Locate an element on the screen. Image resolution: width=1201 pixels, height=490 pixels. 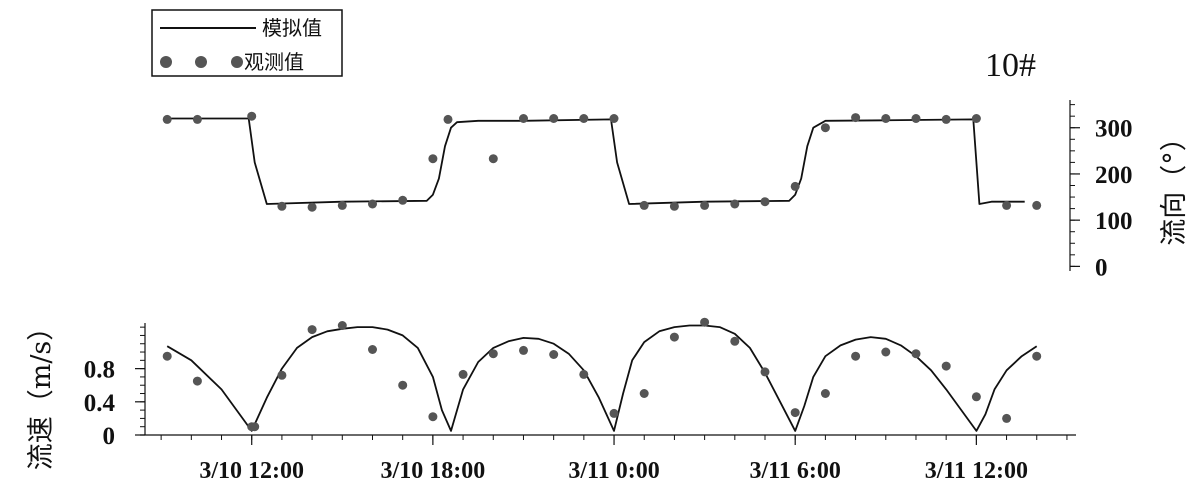
x-tick-label: 3/11 12:00 is located at coordinates (976, 471).